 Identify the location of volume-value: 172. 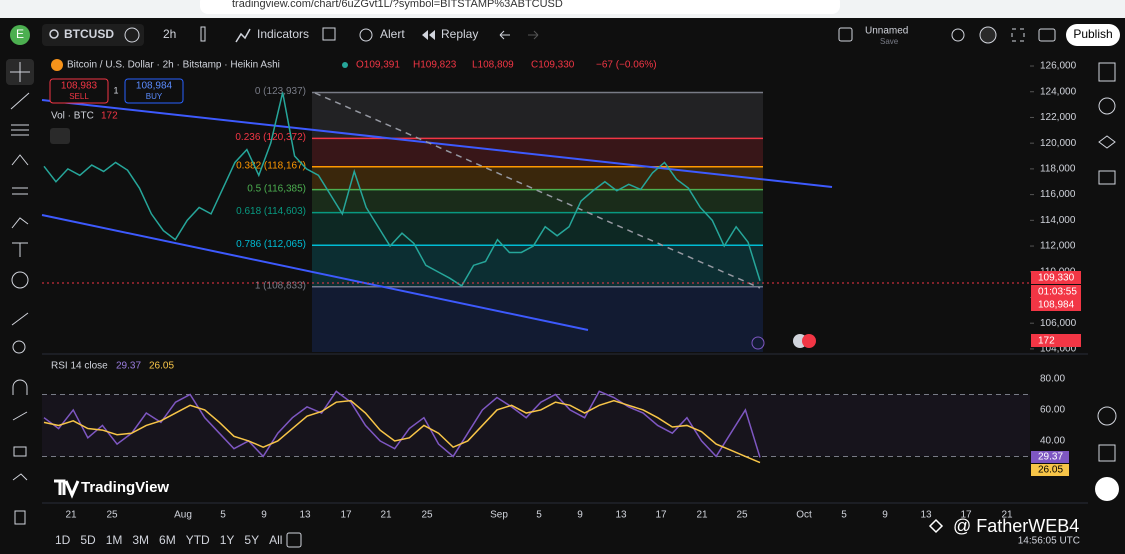
(109, 116).